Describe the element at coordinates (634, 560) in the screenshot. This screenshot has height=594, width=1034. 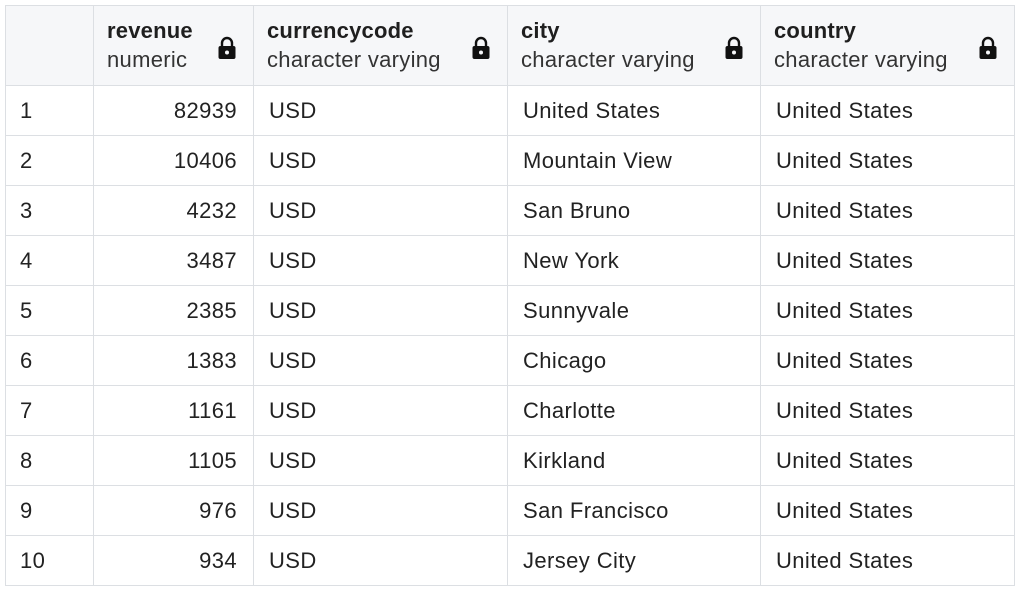
I see `city-cell: Jersey City` at that location.